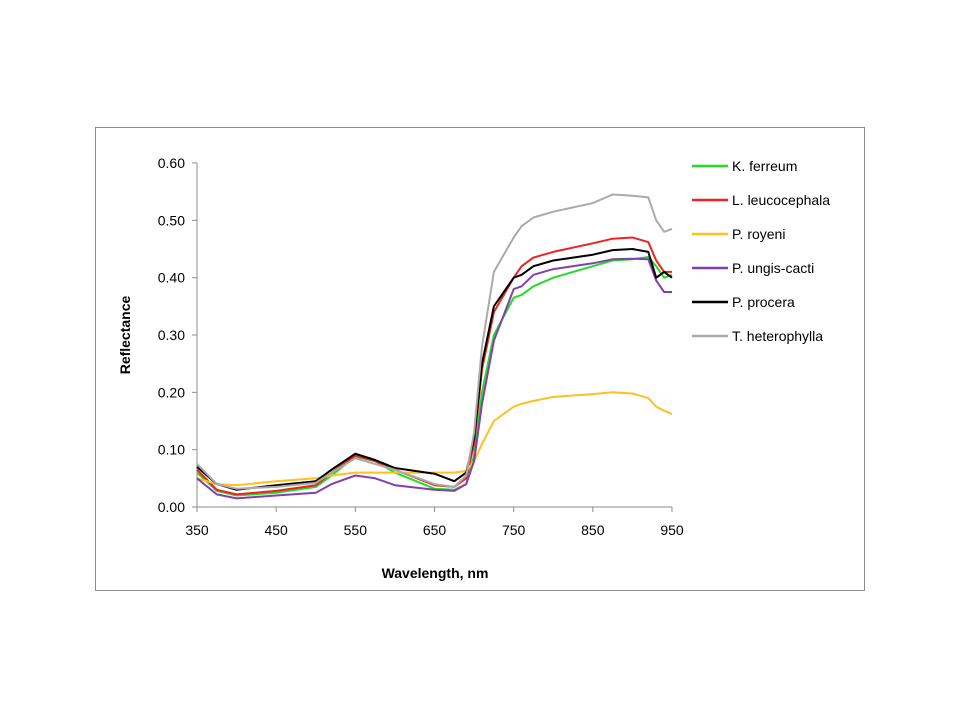 Image resolution: width=960 pixels, height=720 pixels. What do you see at coordinates (171, 392) in the screenshot?
I see `y-tick-label: 0.20` at bounding box center [171, 392].